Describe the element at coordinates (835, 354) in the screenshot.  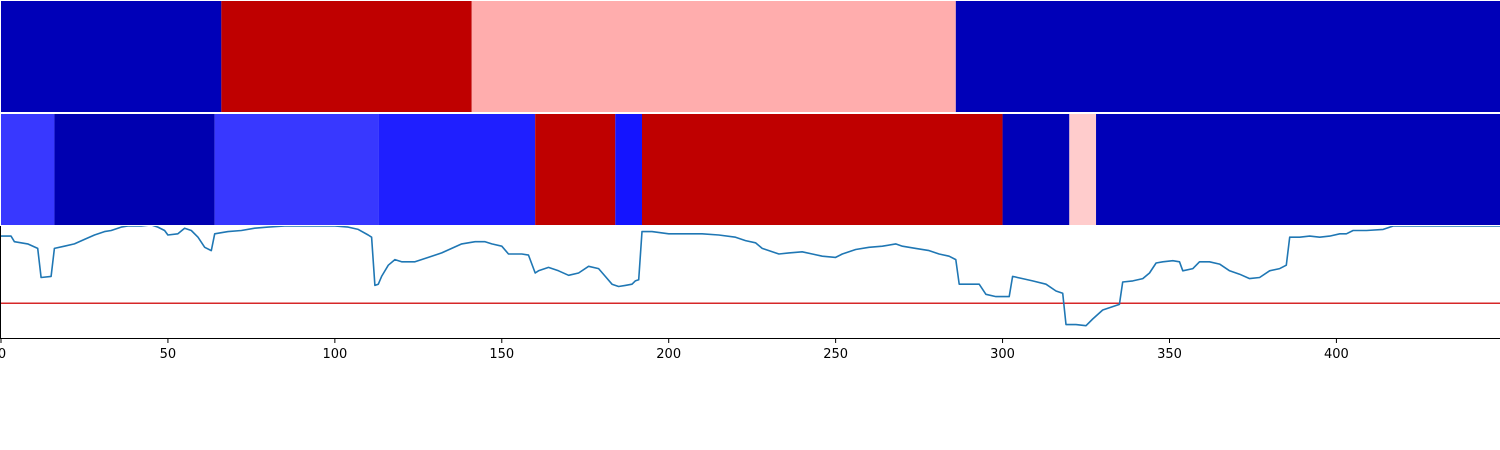
I see `x-tick-label-5: 250` at that location.